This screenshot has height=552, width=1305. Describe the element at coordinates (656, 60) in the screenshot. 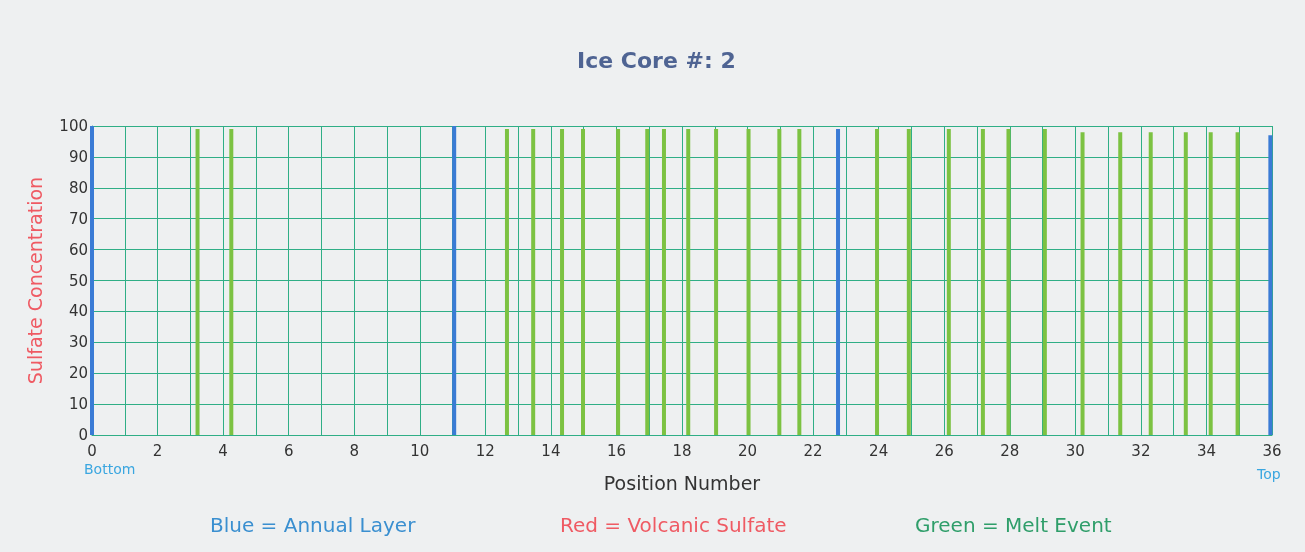

I see `chart-title: Ice Core #: 2` at that location.